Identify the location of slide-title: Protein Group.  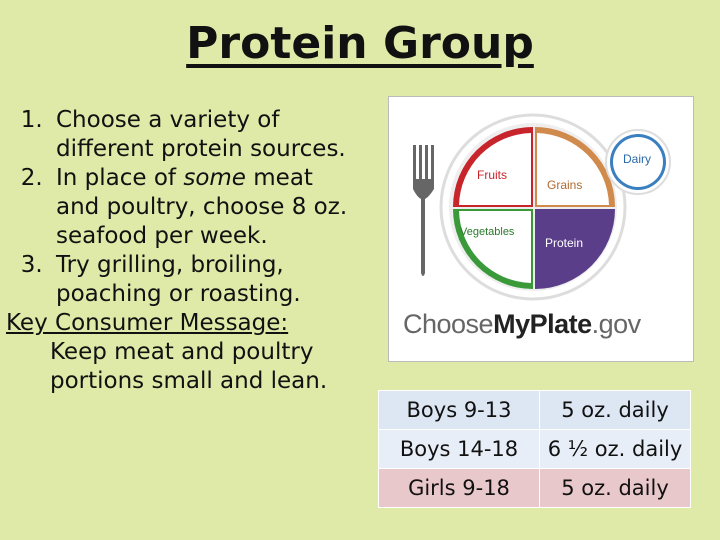
(360, 43).